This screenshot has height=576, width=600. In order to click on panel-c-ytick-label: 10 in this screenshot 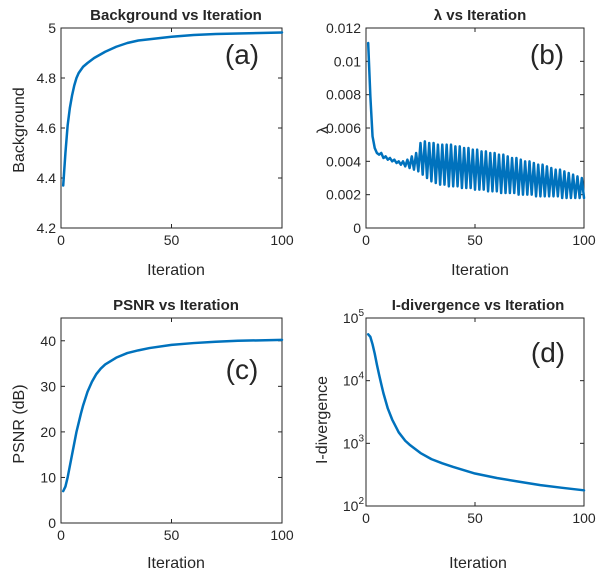, I will do `click(48, 477)`.